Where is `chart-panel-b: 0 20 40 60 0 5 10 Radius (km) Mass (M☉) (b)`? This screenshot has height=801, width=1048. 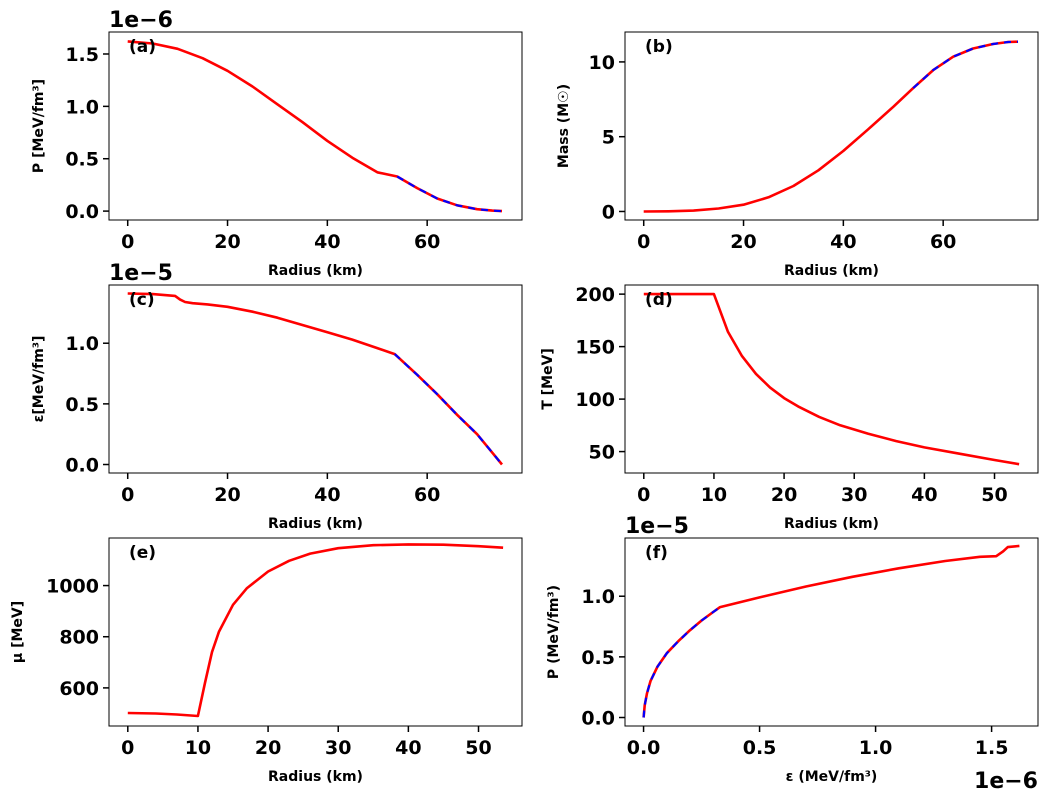 chart-panel-b: 0 20 40 60 0 5 10 Radius (km) Mass (M☉) (b) is located at coordinates (797, 155).